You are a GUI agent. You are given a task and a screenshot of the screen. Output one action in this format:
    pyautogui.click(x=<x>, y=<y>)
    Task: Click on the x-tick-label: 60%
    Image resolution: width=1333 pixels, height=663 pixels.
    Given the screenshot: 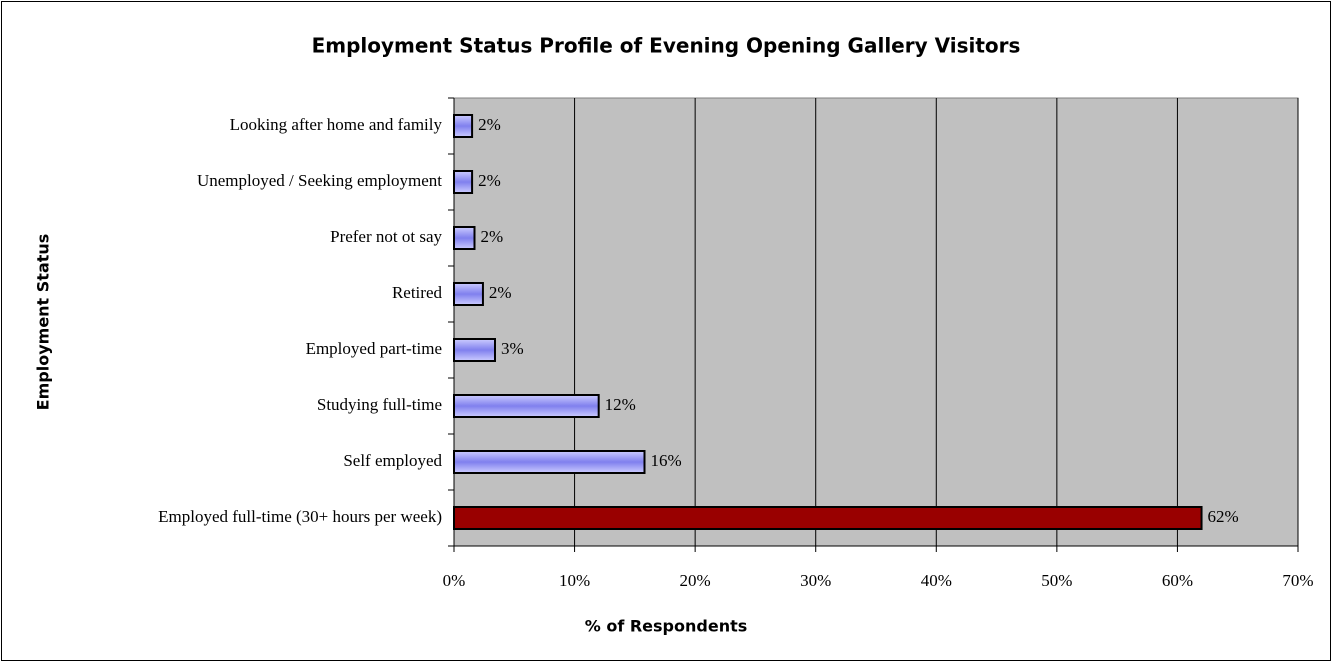 What is the action you would take?
    pyautogui.click(x=1177, y=580)
    